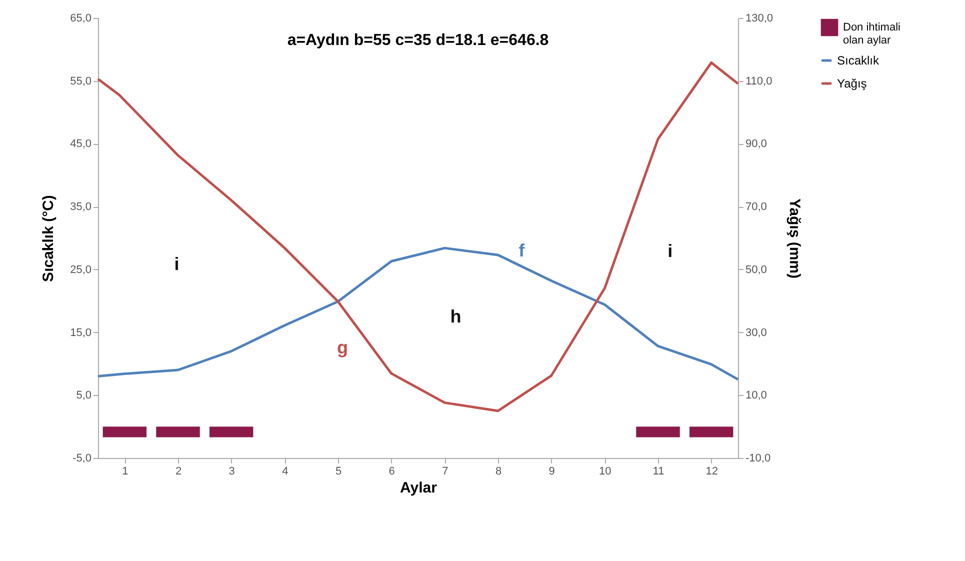 This screenshot has width=965, height=561. What do you see at coordinates (338, 472) in the screenshot?
I see `x-tick-label: 5` at bounding box center [338, 472].